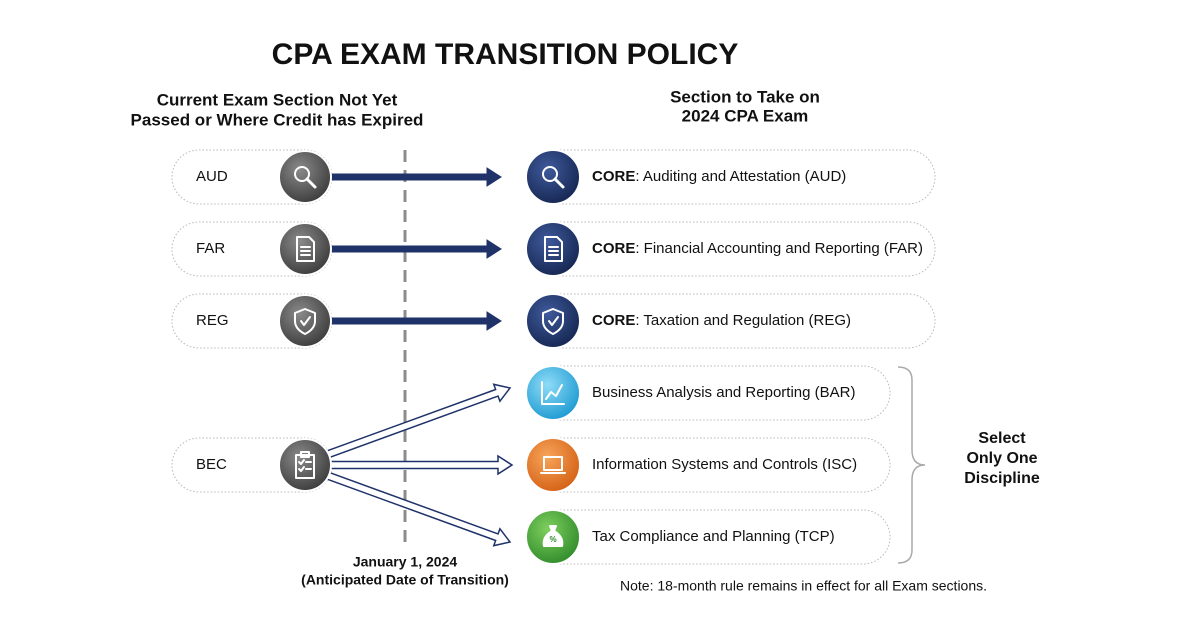 This screenshot has height=628, width=1200. I want to click on left-header: Current Exam Section Not Yet, so click(277, 99).